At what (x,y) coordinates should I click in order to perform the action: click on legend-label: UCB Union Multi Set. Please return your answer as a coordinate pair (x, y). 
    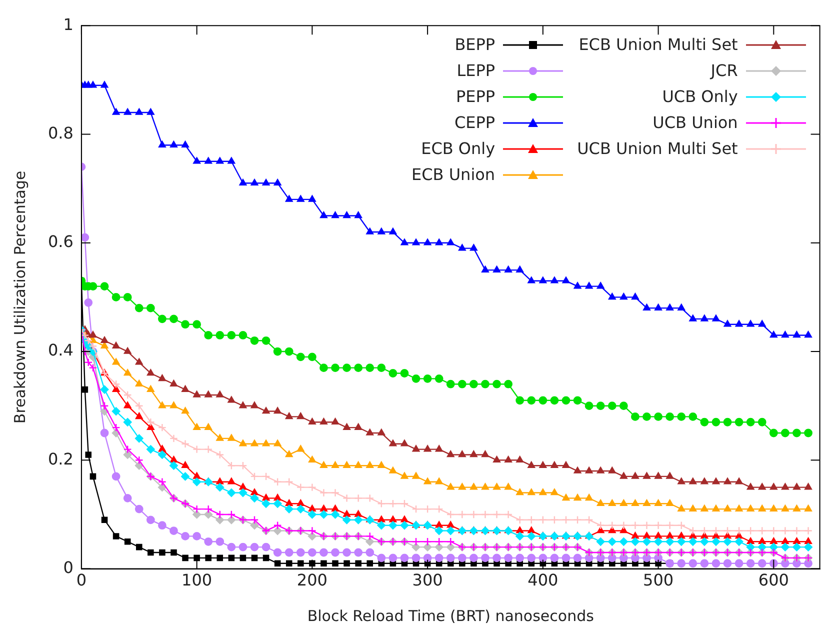
    Looking at the image, I should click on (657, 148).